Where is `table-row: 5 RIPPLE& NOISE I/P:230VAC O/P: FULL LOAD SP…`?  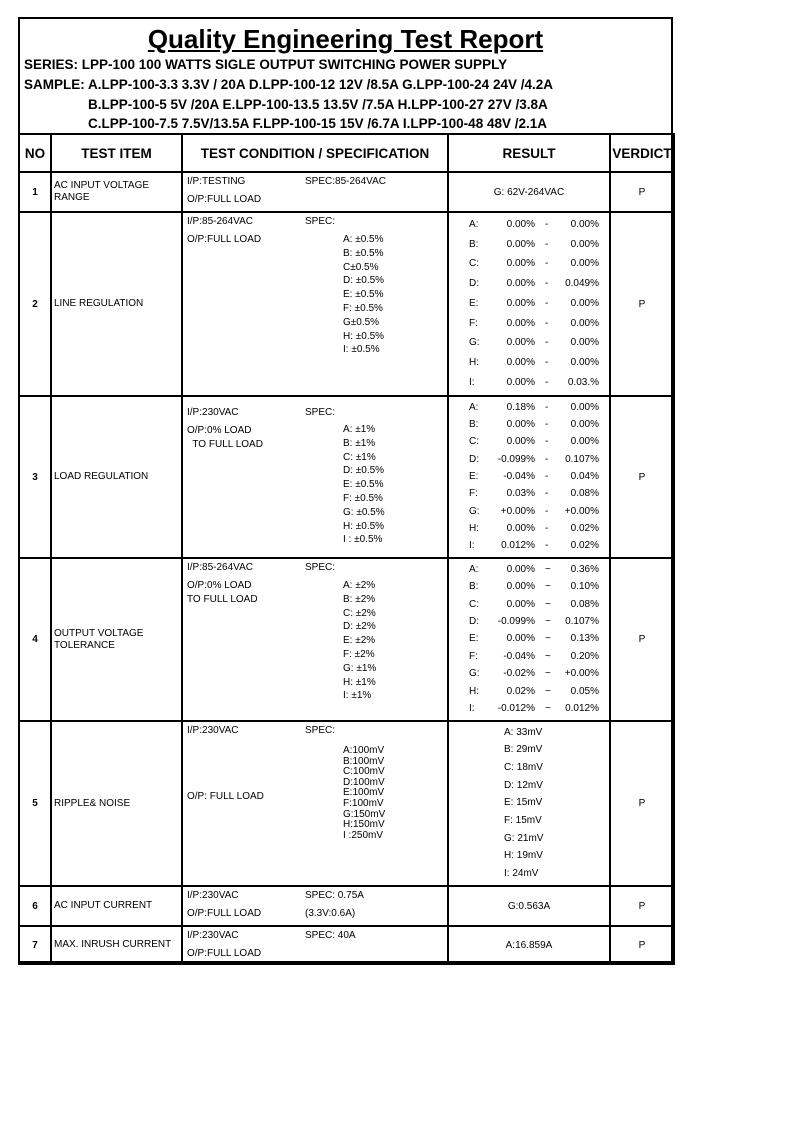 table-row: 5 RIPPLE& NOISE I/P:230VAC O/P: FULL LOAD SP… is located at coordinates (346, 803).